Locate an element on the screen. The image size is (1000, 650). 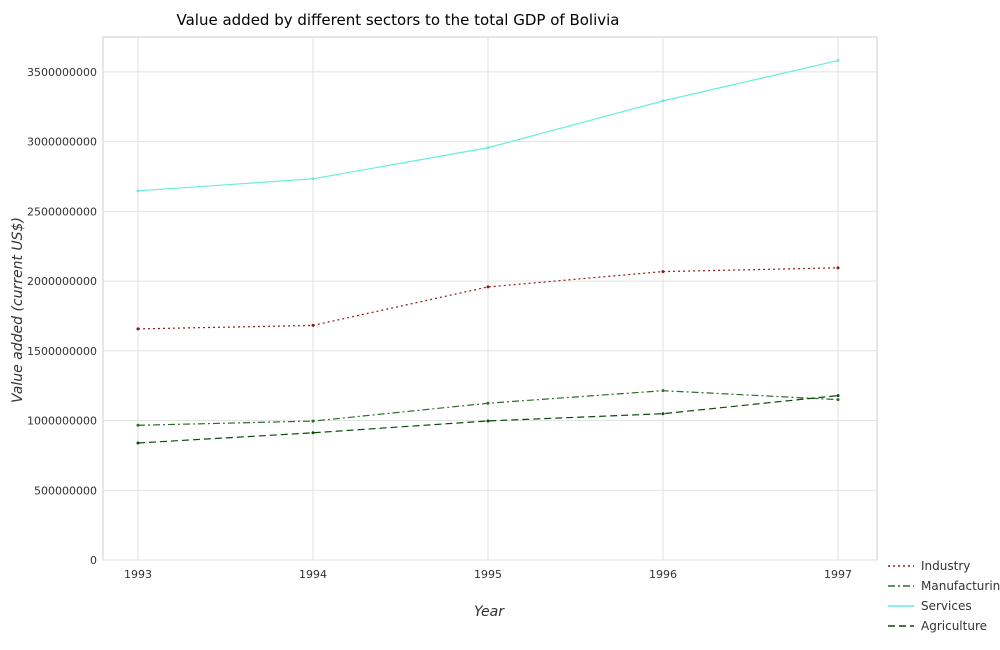
legend-label-agriculture: Agriculture is located at coordinates (954, 626).